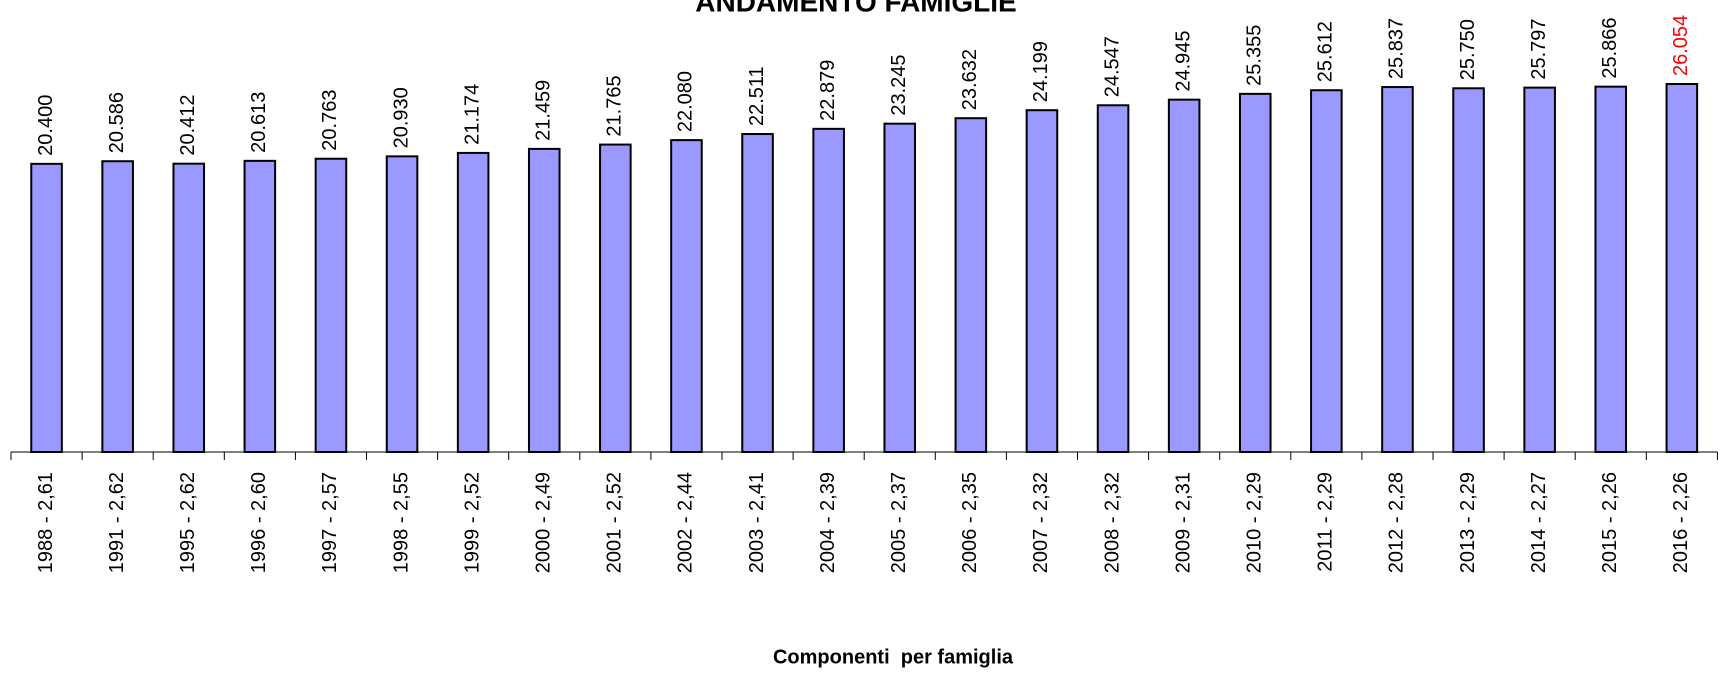 The height and width of the screenshot is (673, 1720). Describe the element at coordinates (401, 117) in the screenshot. I see `value-label: 20.930` at that location.